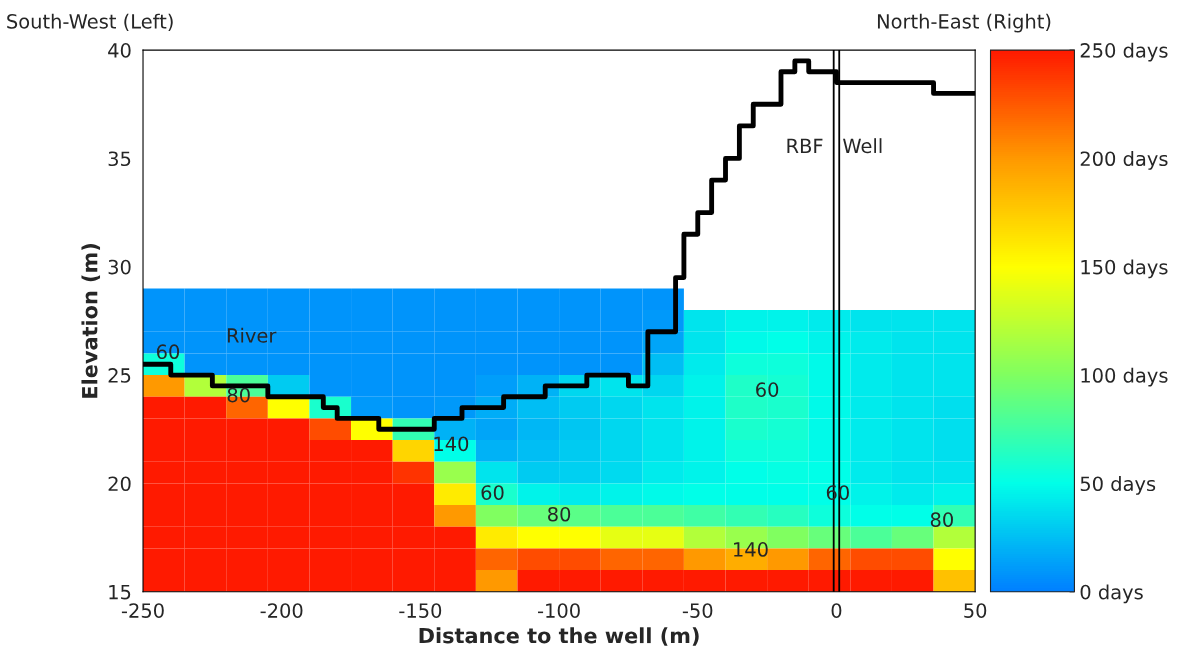 The height and width of the screenshot is (659, 1182). I want to click on color-bar-label: 50 days, so click(1118, 485).